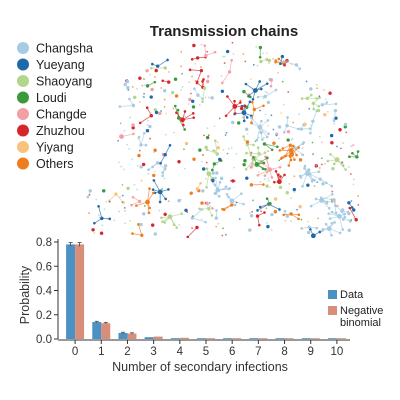 The height and width of the screenshot is (400, 400). I want to click on legend-label: Others, so click(55, 164).